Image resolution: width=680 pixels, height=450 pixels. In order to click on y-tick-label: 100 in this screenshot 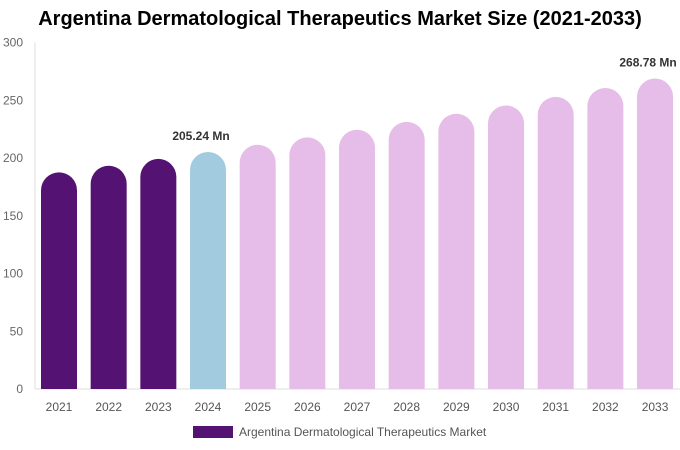, I will do `click(13, 274)`.